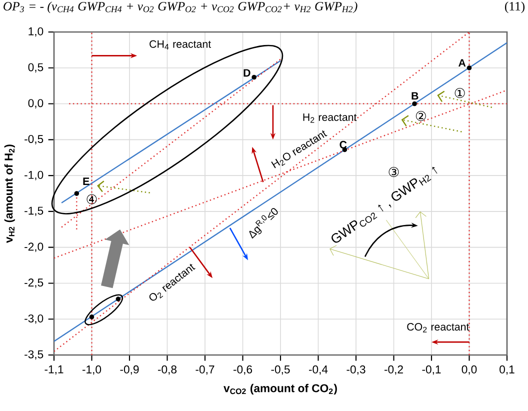  Describe the element at coordinates (34, 283) in the screenshot. I see `y-tick-label: -2,5` at that location.